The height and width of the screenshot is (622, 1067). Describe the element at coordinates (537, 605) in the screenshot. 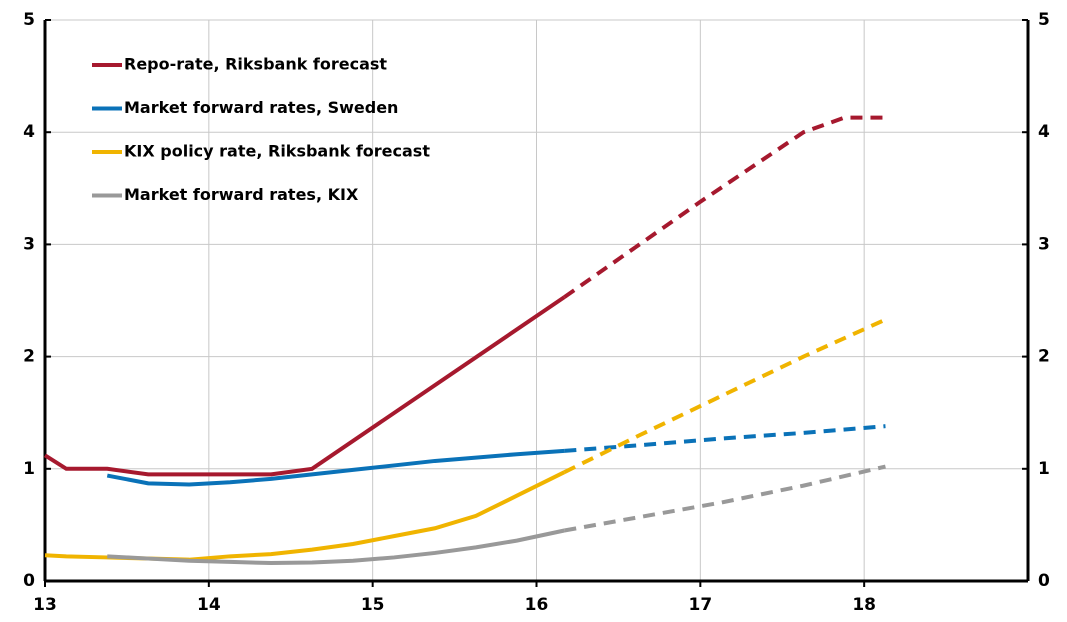

I see `x-tick-label: 16` at that location.